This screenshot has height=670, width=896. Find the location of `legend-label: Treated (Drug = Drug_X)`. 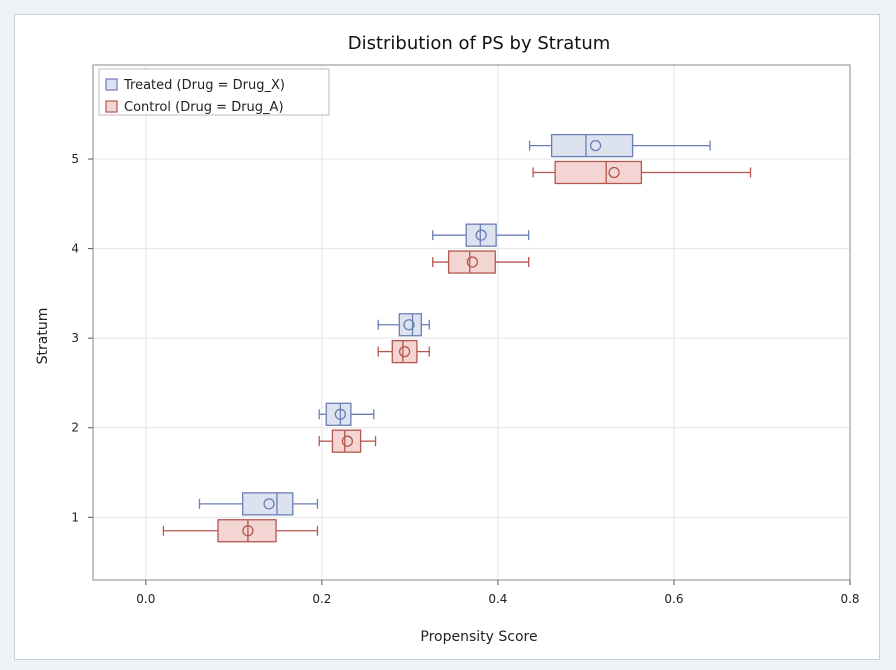

legend-label: Treated (Drug = Drug_X) is located at coordinates (204, 85).